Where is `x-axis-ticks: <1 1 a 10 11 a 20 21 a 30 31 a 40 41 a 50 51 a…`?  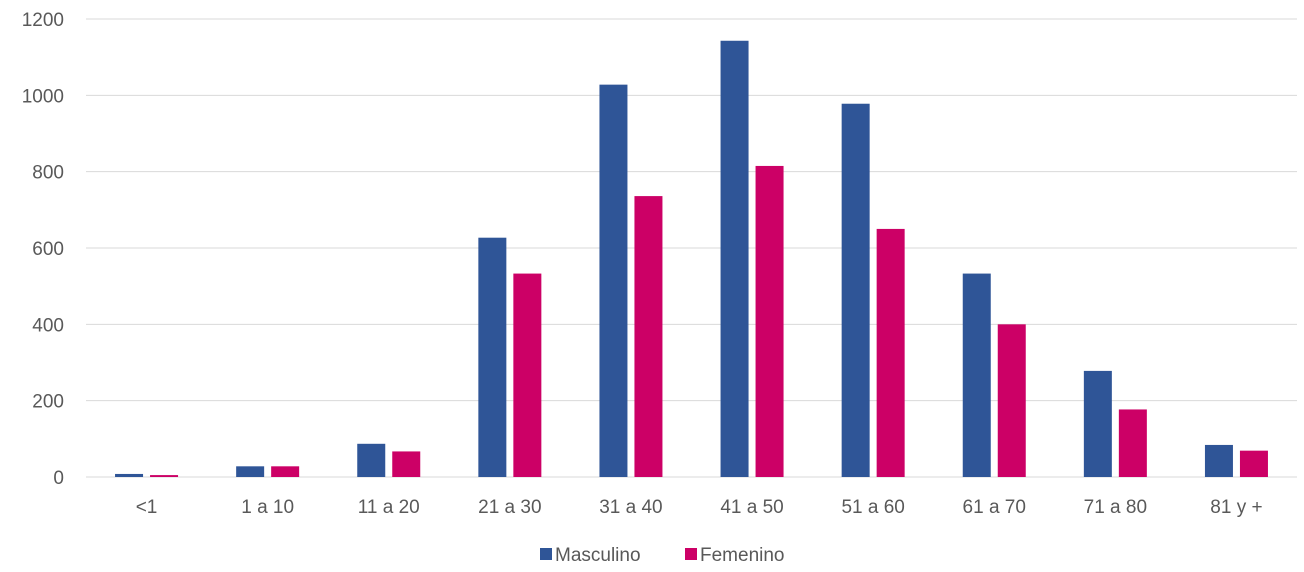
x-axis-ticks: <1 1 a 10 11 a 20 21 a 30 31 a 40 41 a 50 51 a… is located at coordinates (699, 507).